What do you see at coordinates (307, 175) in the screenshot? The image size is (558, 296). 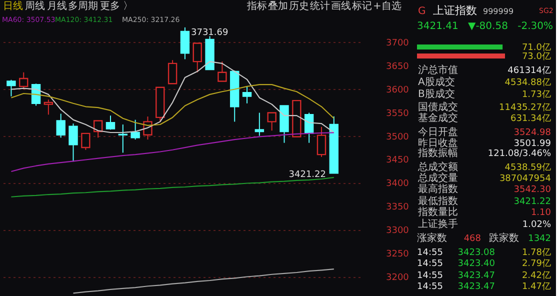 I see `annotation: 3421.22` at bounding box center [307, 175].